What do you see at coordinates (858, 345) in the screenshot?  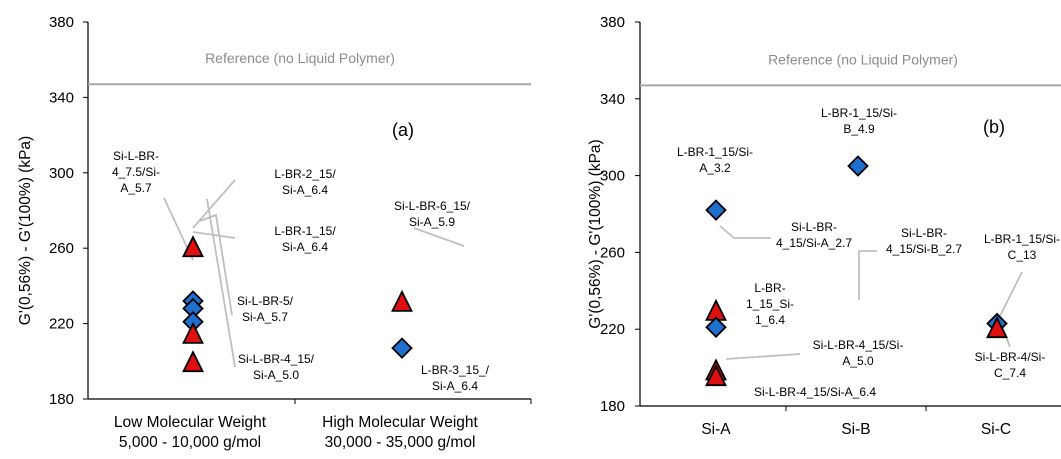 I see `annotation-label: Si-L-BR-4_15/Si-` at bounding box center [858, 345].